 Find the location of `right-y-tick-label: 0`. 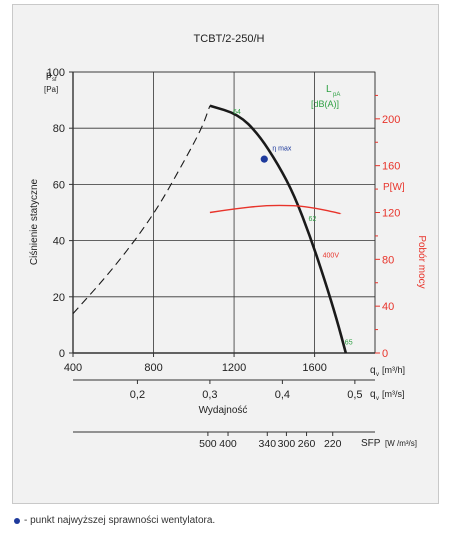

right-y-tick-label: 0 is located at coordinates (385, 354).